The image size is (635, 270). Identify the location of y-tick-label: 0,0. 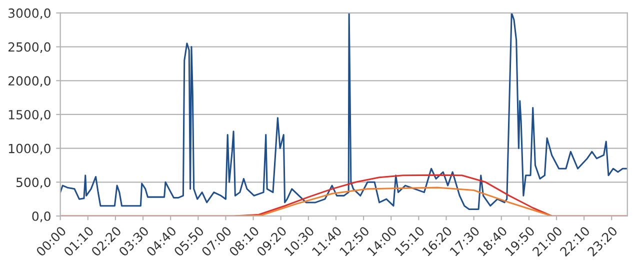
(41, 216).